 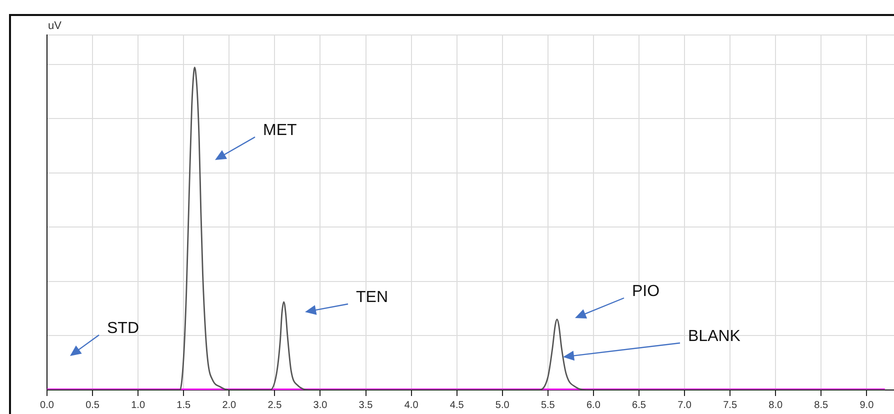 What do you see at coordinates (372, 298) in the screenshot?
I see `annotation: TEN` at bounding box center [372, 298].